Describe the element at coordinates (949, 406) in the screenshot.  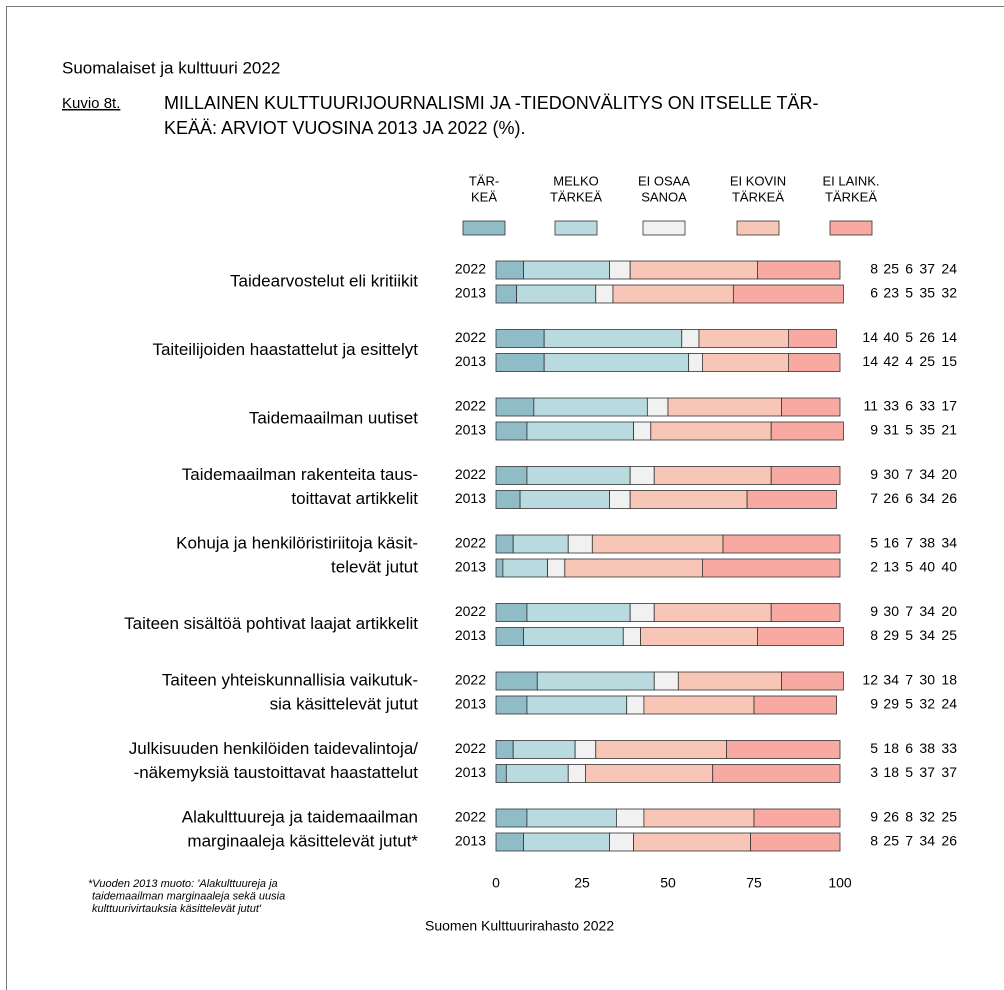
I see `value-label: 17` at that location.